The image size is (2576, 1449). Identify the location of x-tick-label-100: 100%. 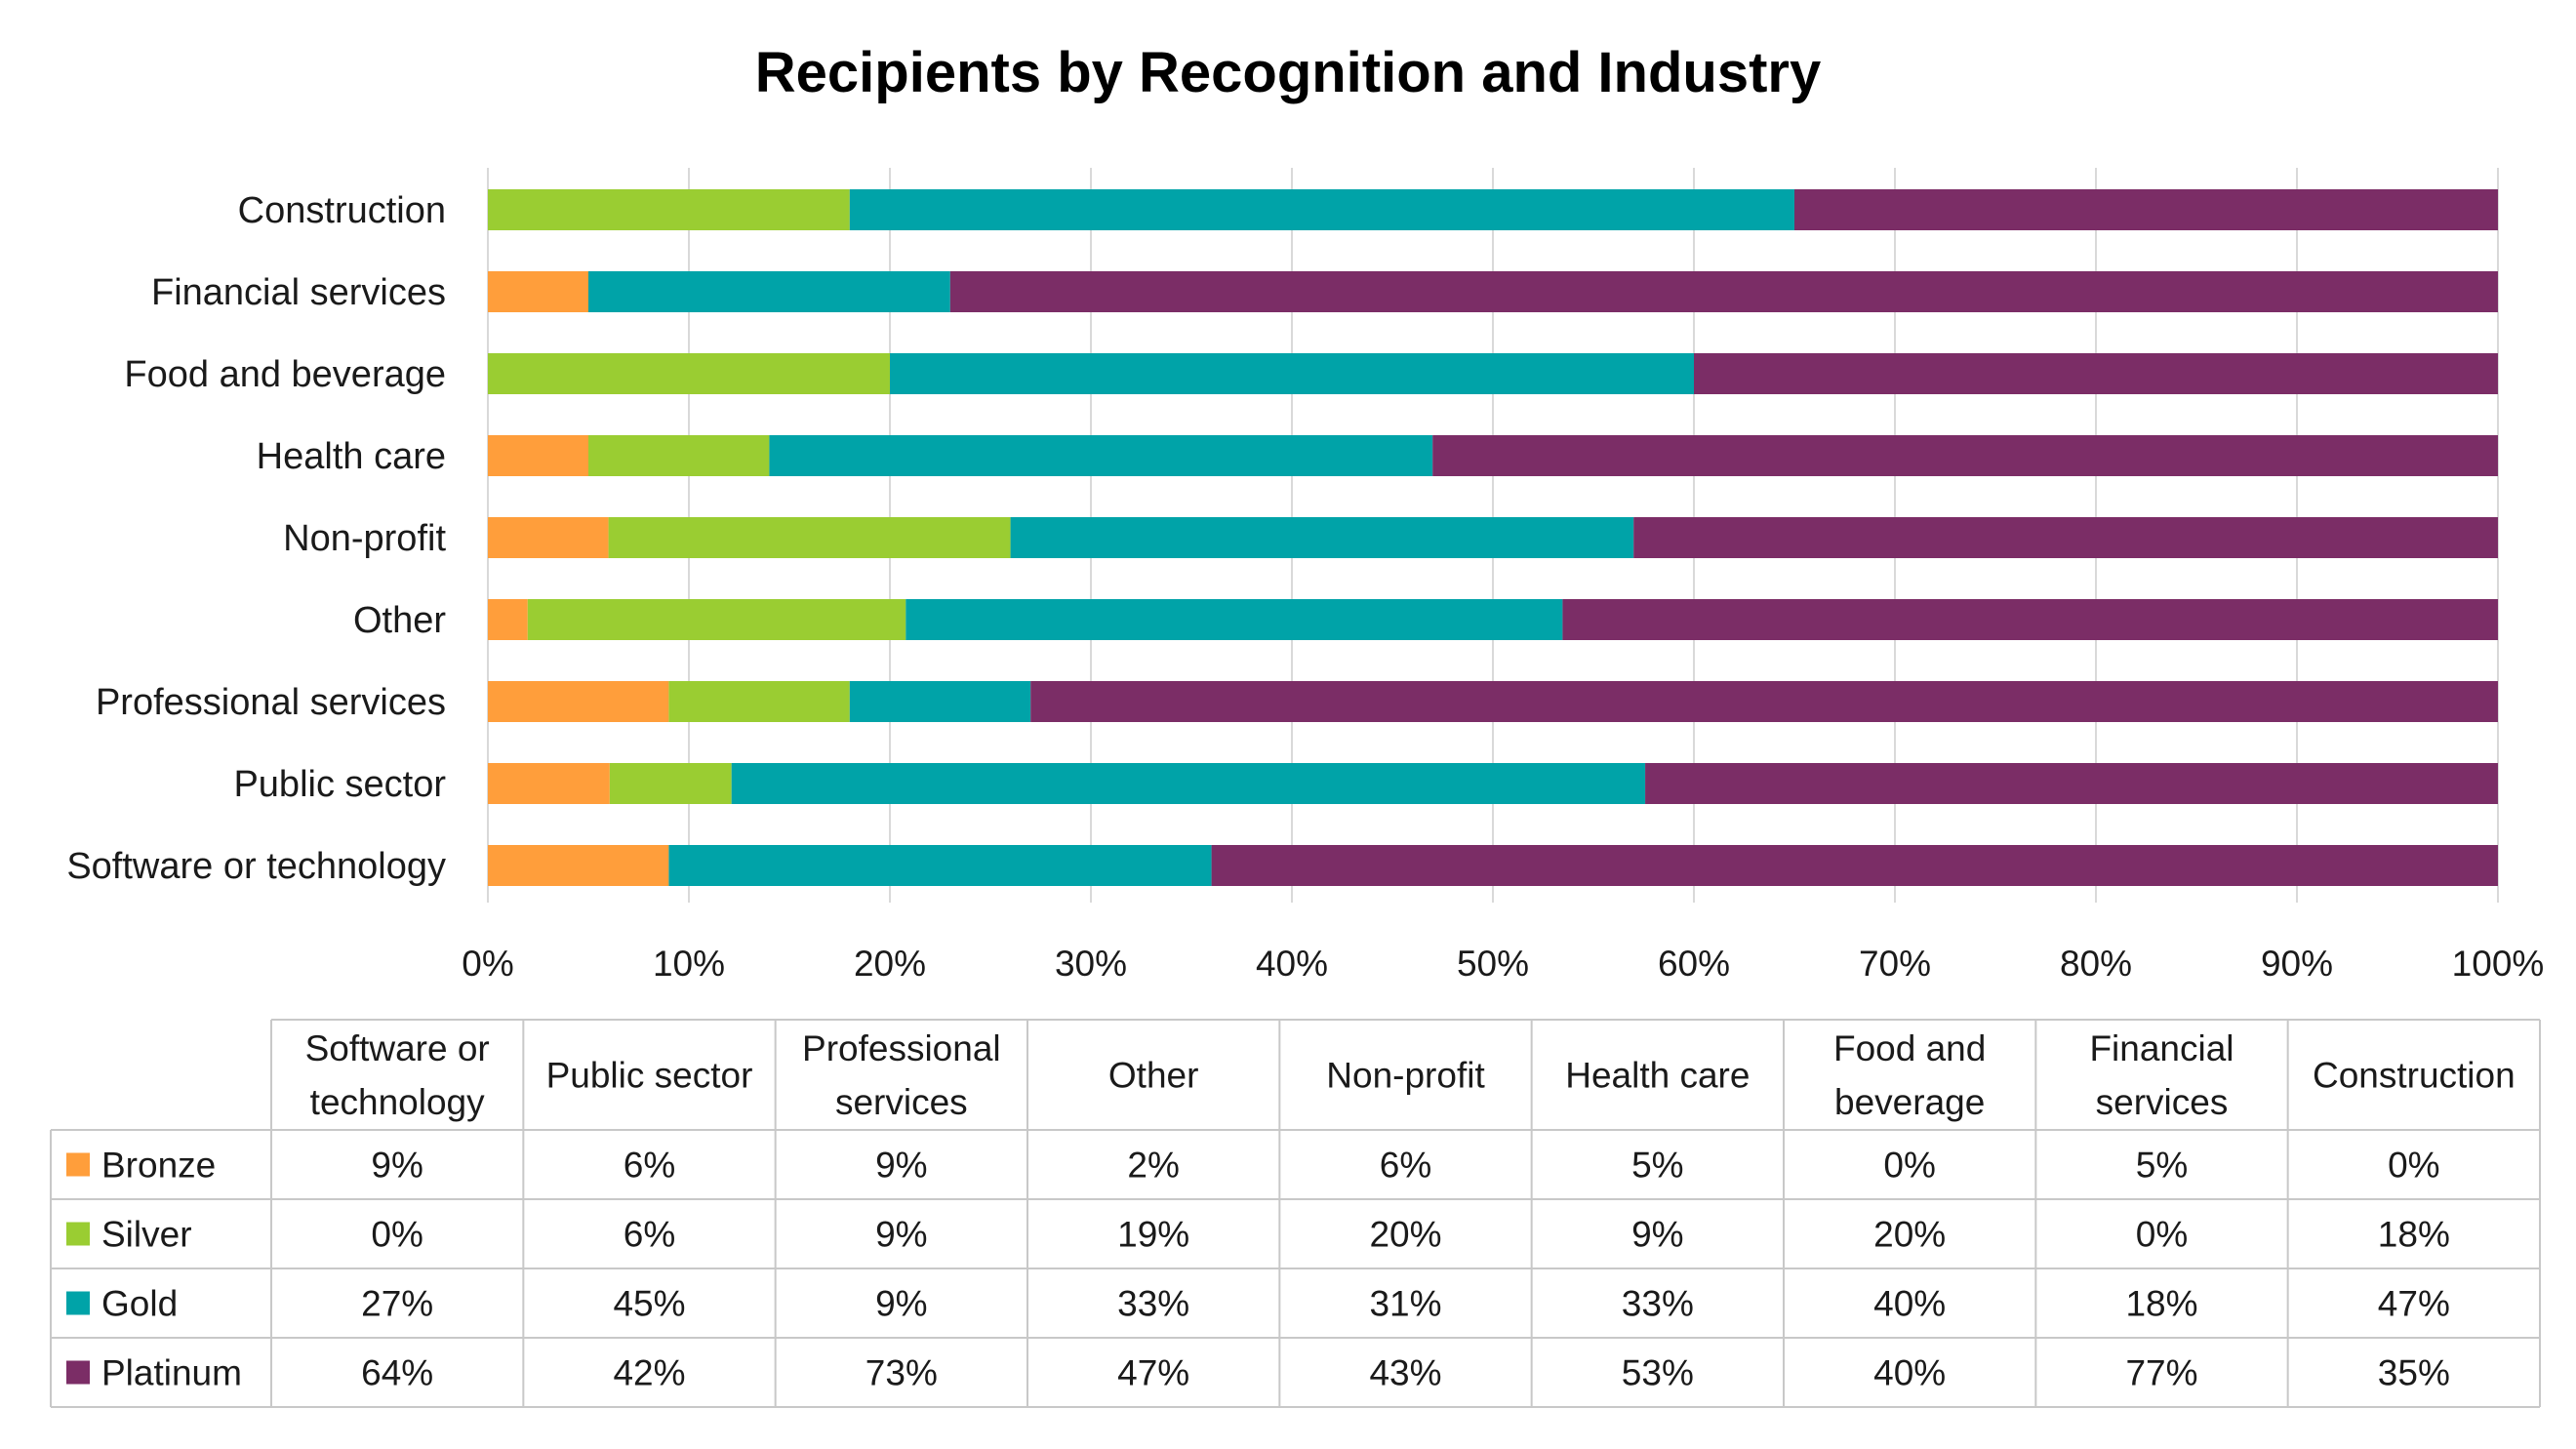
(2498, 964).